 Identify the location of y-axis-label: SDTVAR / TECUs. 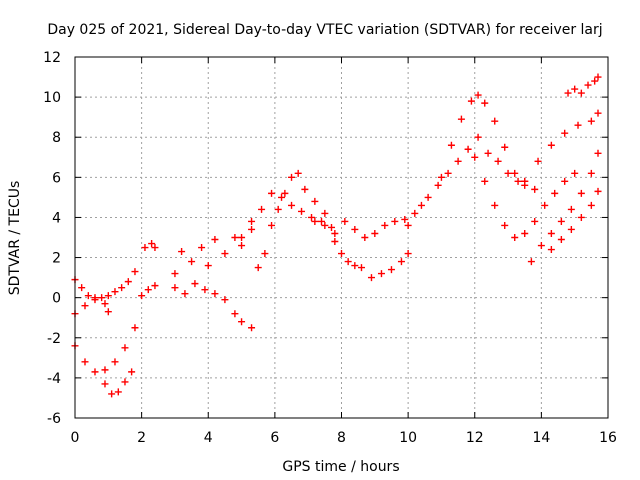
(15, 238).